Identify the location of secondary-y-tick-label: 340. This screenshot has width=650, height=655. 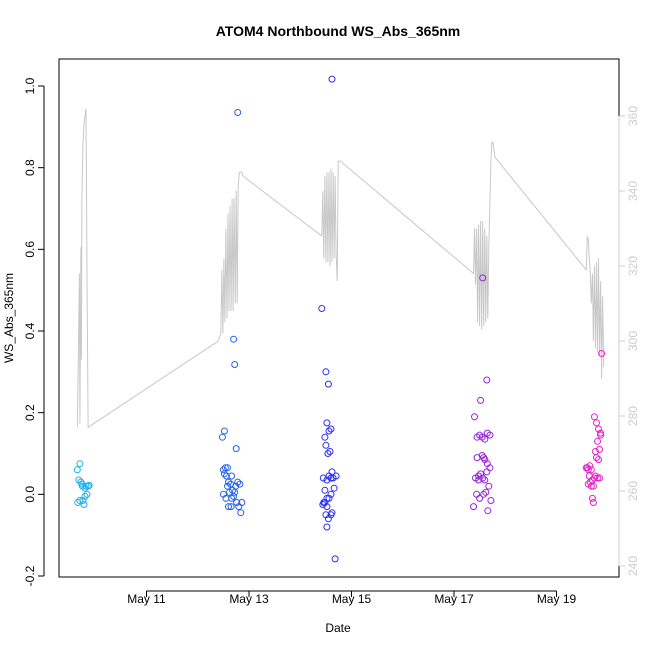
(633, 191).